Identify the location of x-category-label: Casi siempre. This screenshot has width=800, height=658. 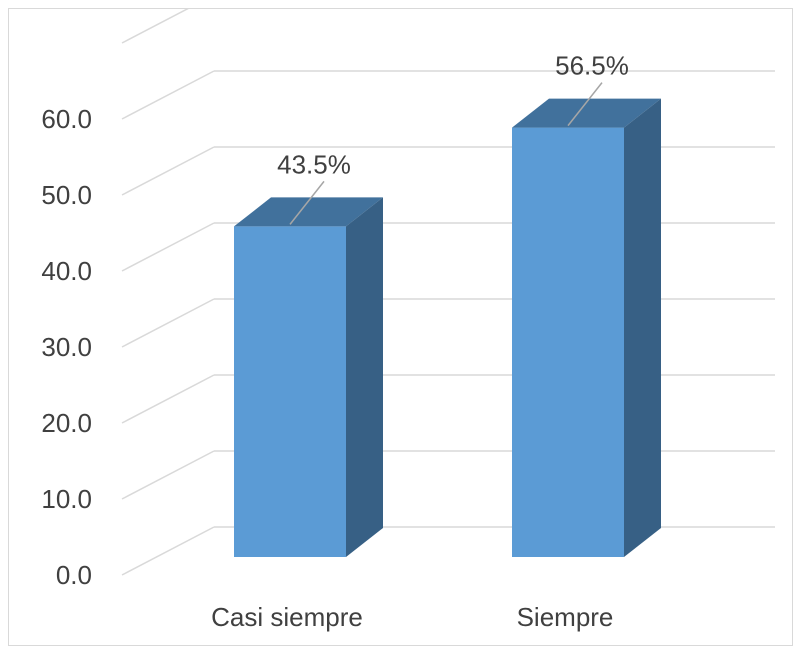
(287, 617).